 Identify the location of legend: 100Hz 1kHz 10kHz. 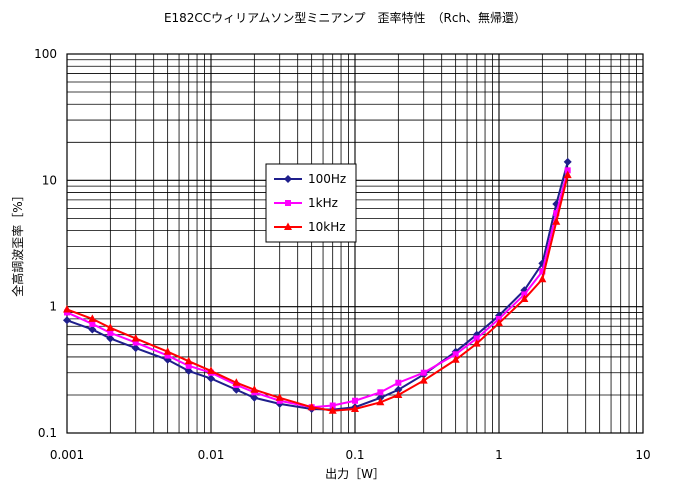
(311, 203).